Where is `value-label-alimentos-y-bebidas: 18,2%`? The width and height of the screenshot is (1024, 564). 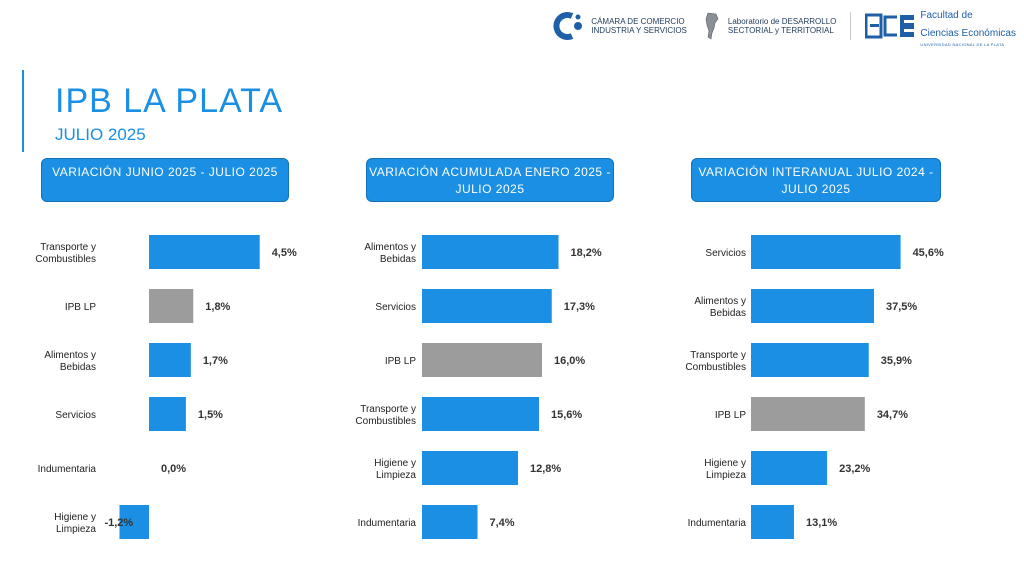 value-label-alimentos-y-bebidas: 18,2% is located at coordinates (586, 253).